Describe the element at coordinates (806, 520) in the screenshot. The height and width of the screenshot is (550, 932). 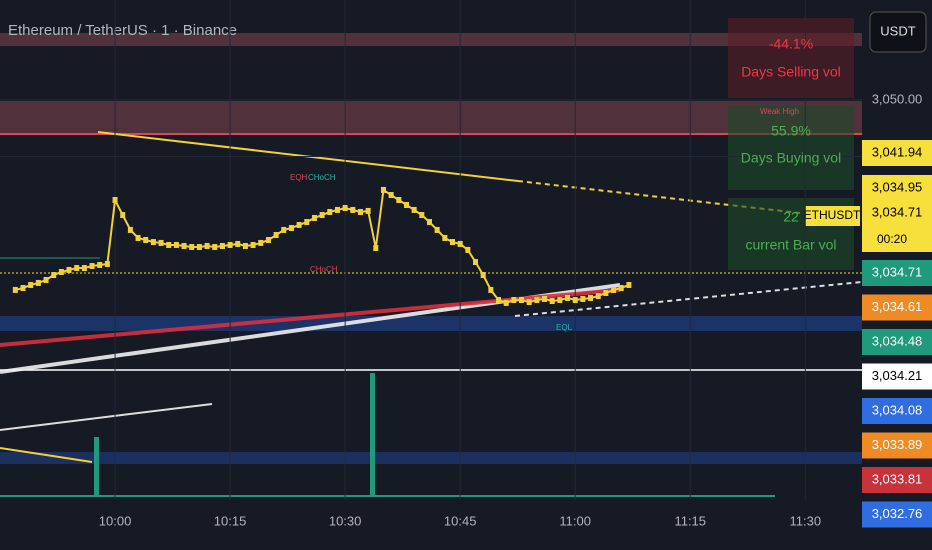
I see `x-tick-label: 11:30` at that location.